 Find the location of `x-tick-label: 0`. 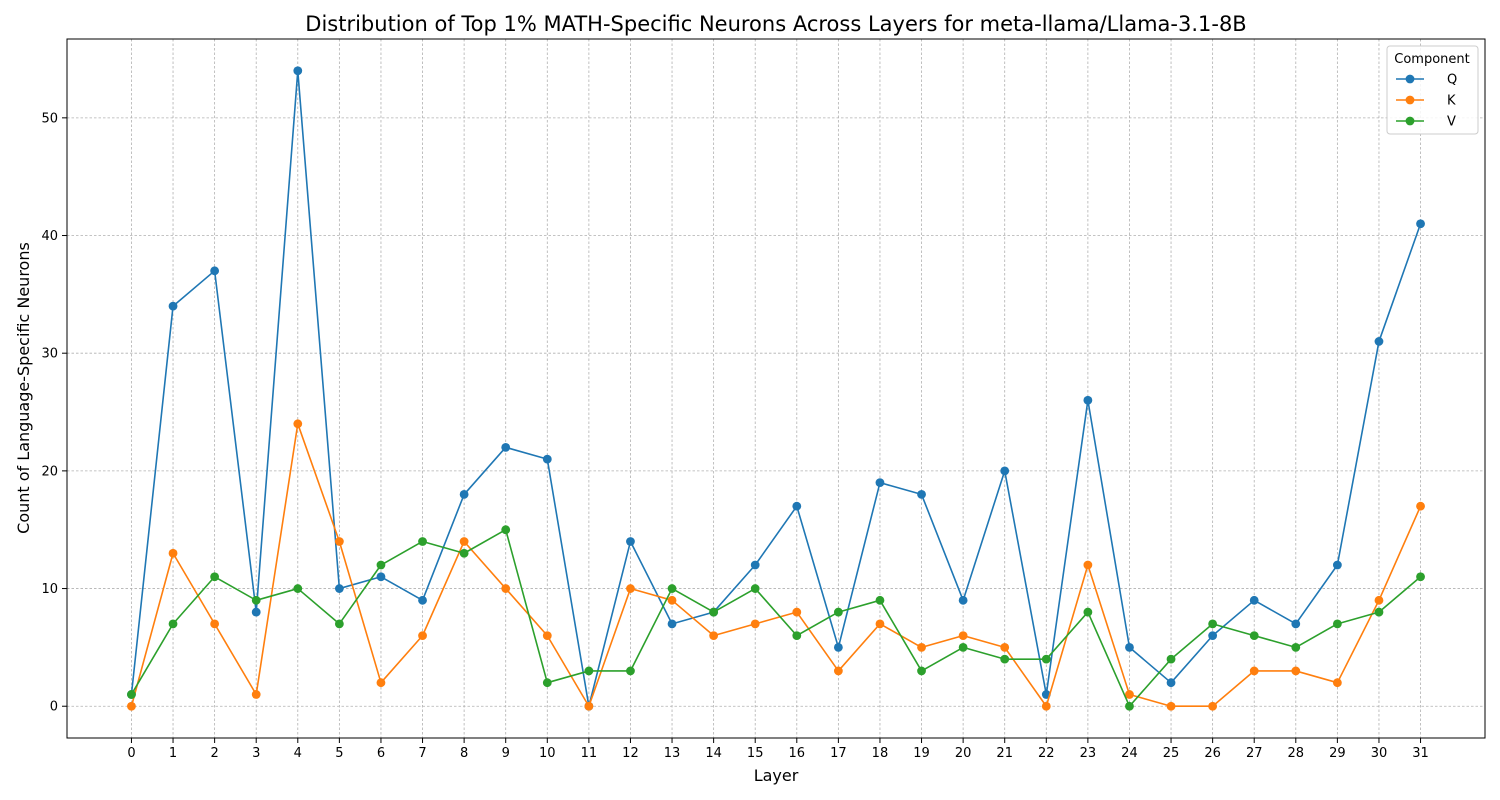

x-tick-label: 0 is located at coordinates (131, 753).